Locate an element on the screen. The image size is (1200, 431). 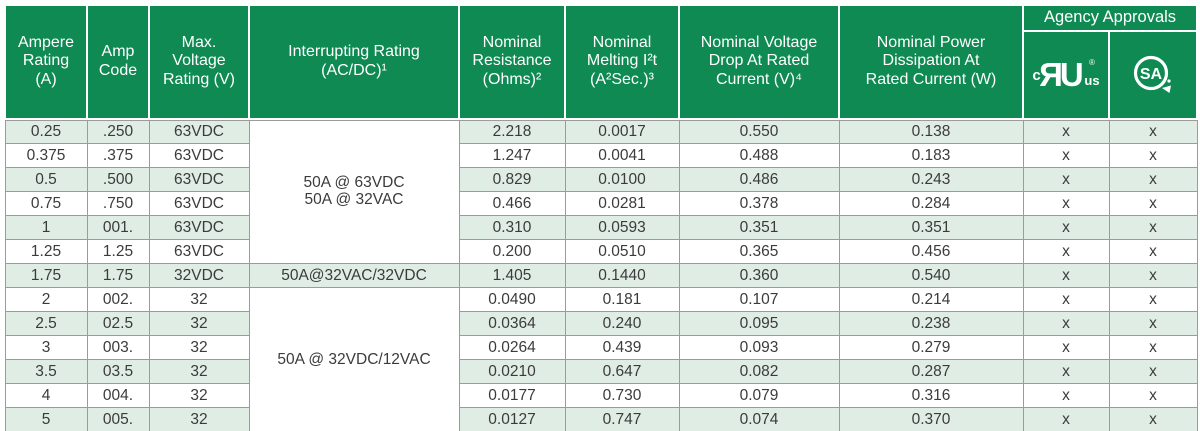
ampere-cell: 0.75 is located at coordinates (46, 203).